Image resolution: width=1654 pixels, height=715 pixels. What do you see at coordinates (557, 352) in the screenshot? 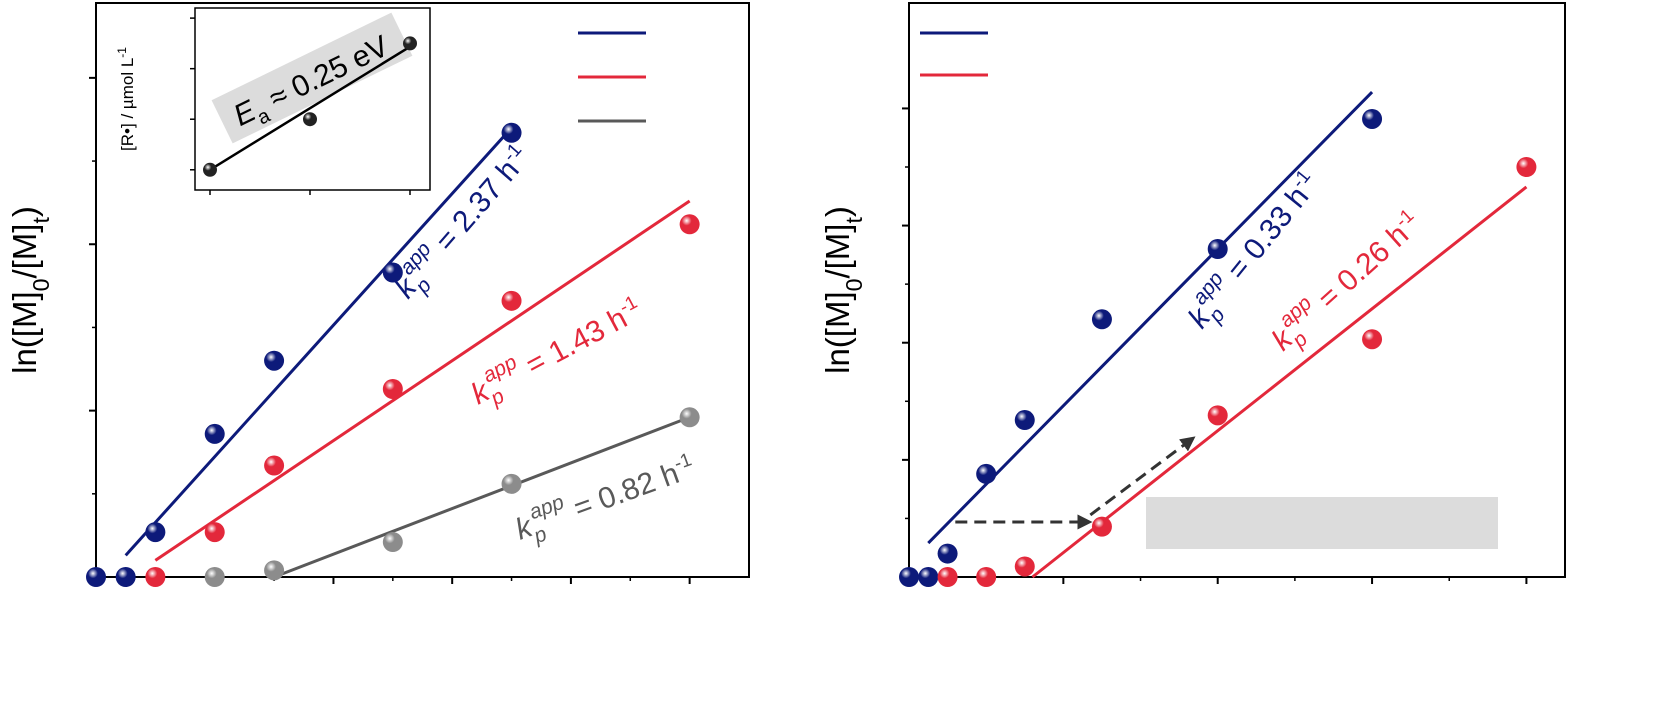
I see `rate-constant-label: kpapp = 1.43 h-1` at bounding box center [557, 352].